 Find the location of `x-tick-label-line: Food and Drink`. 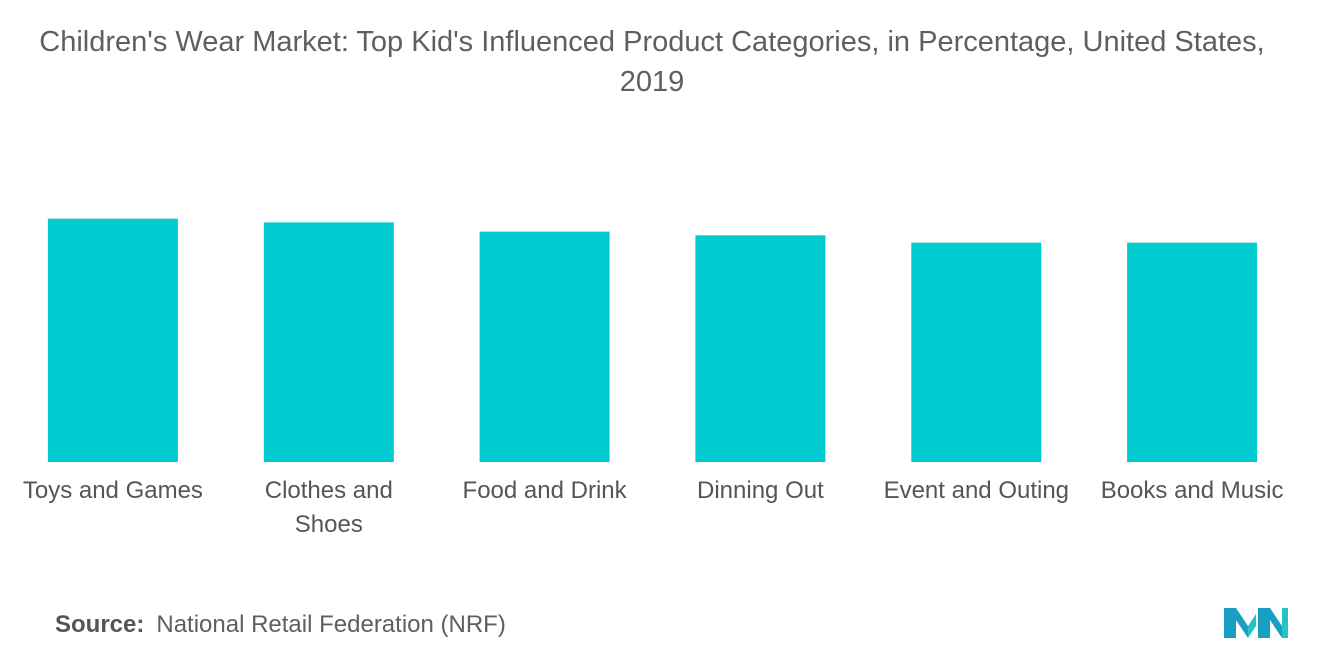

x-tick-label-line: Food and Drink is located at coordinates (545, 490).